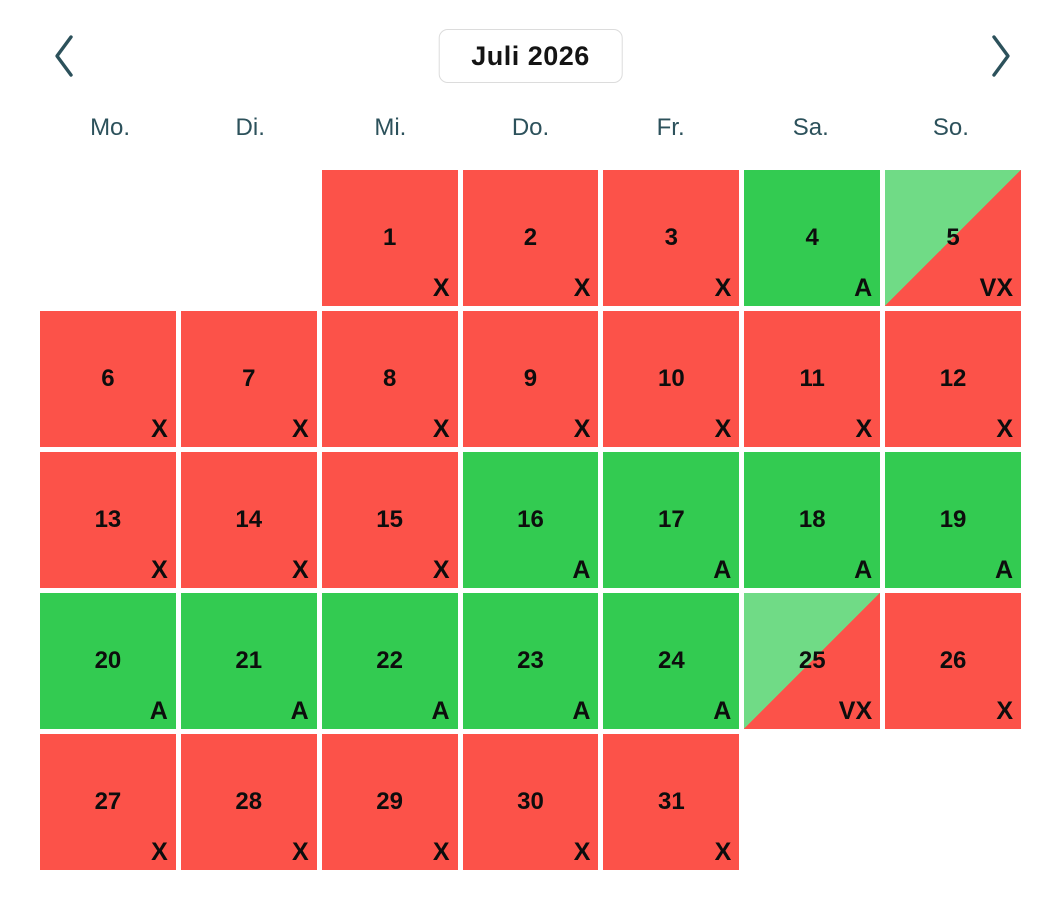 This screenshot has height=923, width=1061. What do you see at coordinates (389, 520) in the screenshot?
I see `day-cell: 15 X` at bounding box center [389, 520].